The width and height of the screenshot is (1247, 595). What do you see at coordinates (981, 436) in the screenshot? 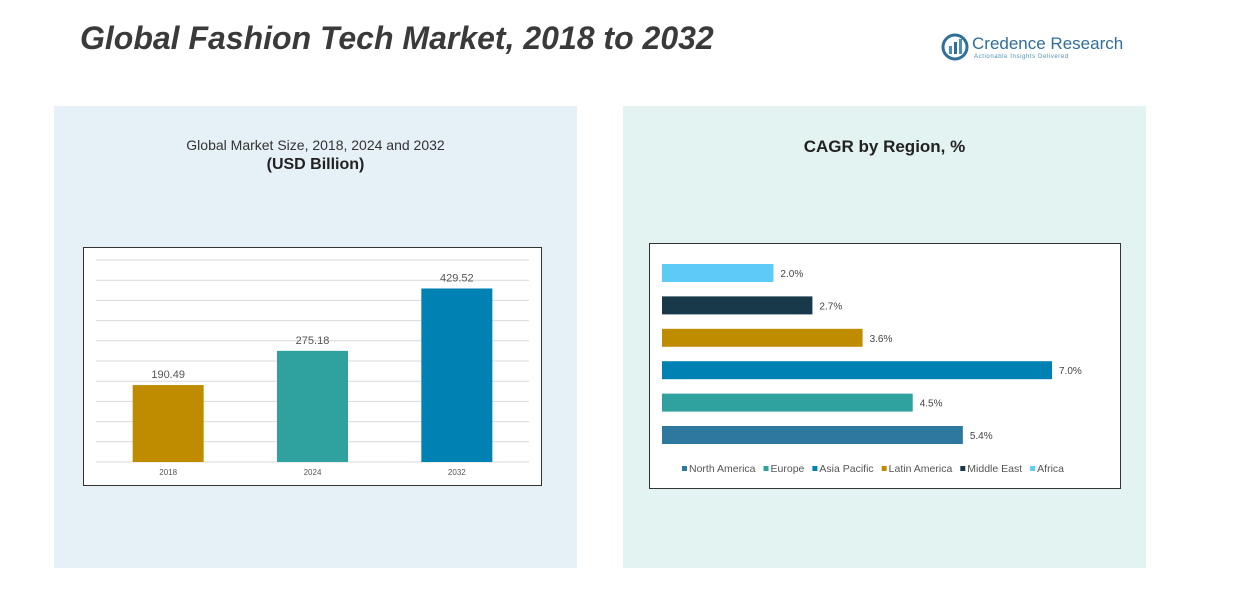
I see `bar-value-label: 5.4%` at bounding box center [981, 436].